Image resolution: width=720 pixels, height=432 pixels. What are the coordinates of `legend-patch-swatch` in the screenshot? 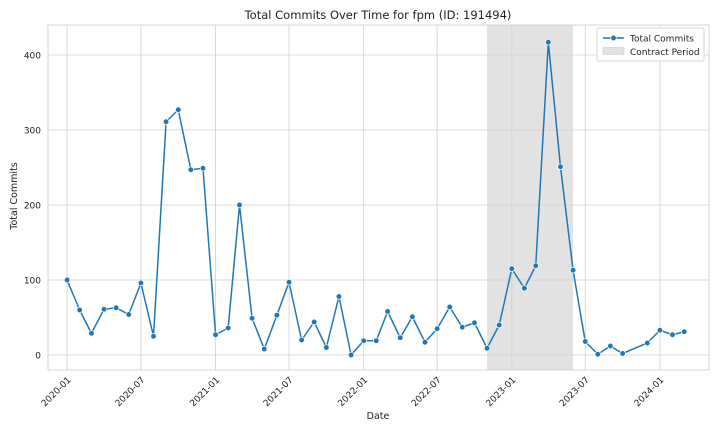 It's located at (613, 51).